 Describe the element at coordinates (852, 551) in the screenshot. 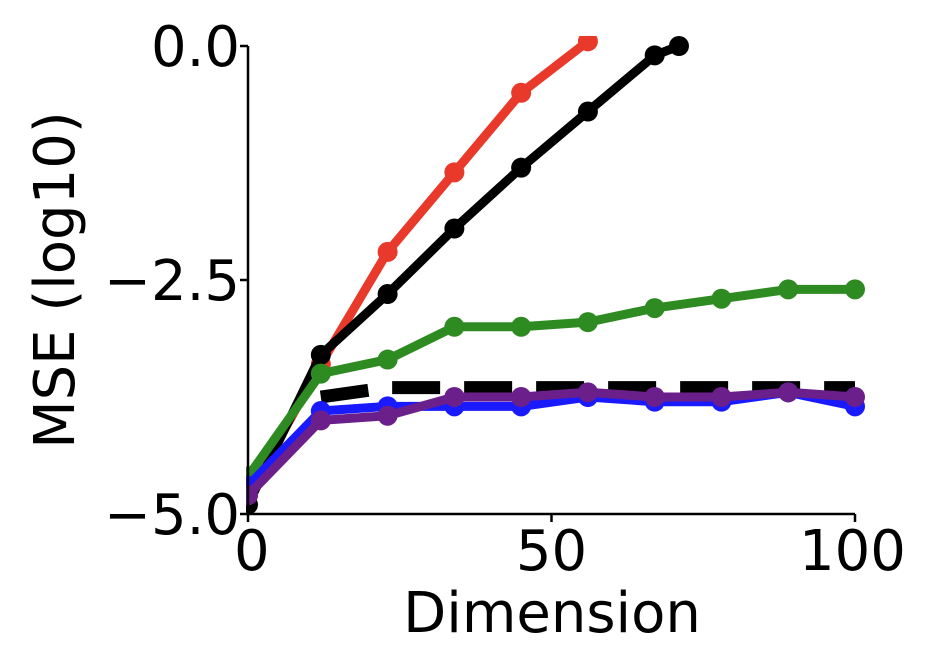

I see `x-tick-label: 100` at that location.